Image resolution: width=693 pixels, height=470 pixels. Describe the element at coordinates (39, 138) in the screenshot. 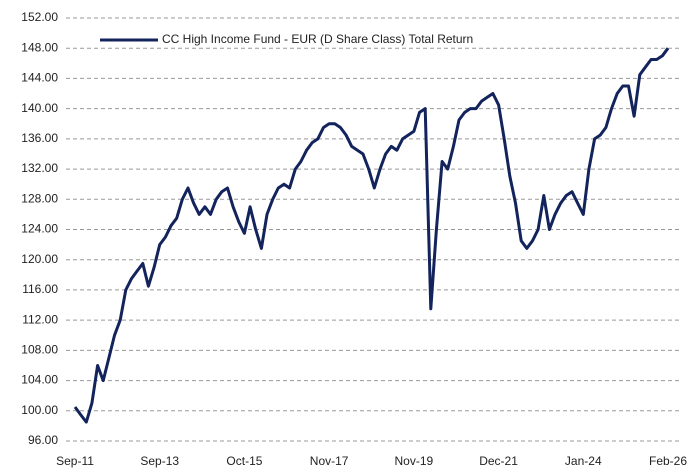

I see `y-tick-label: 136.00` at that location.